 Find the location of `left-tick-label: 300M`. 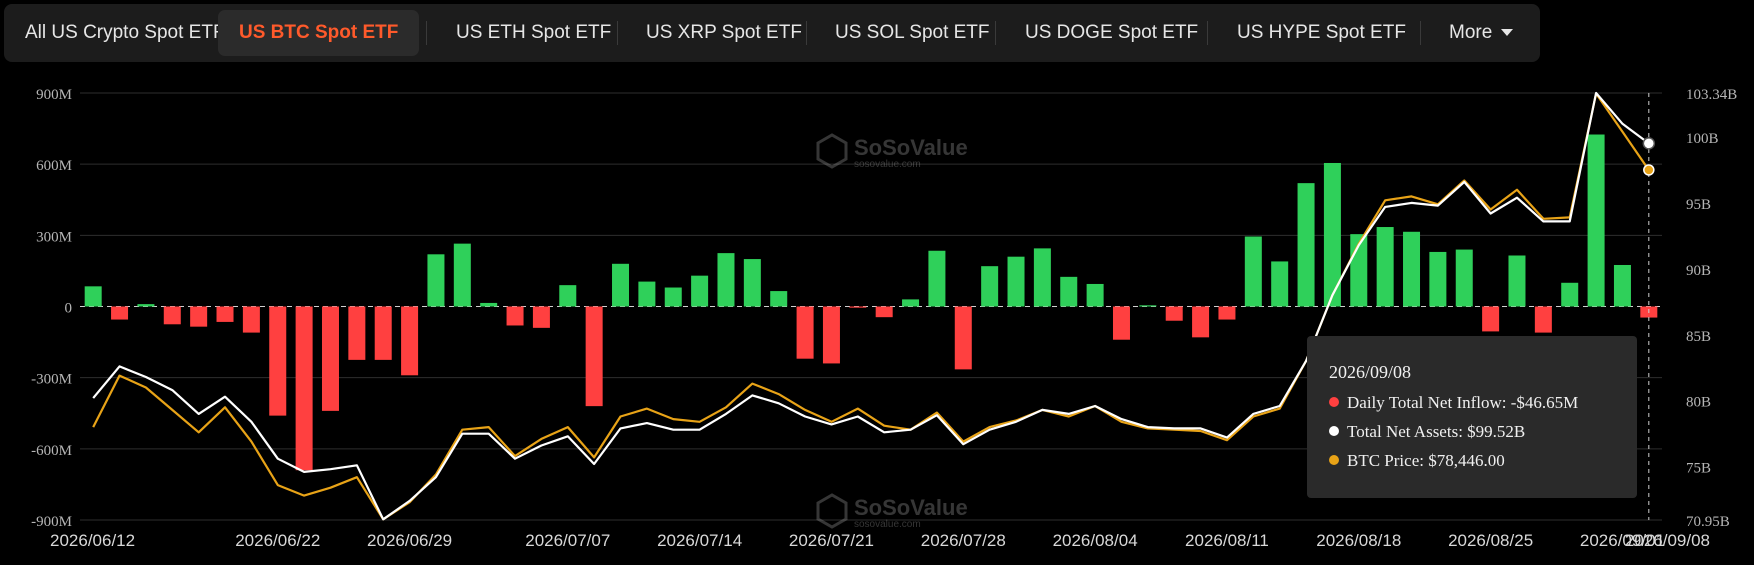

left-tick-label: 300M is located at coordinates (54, 237).